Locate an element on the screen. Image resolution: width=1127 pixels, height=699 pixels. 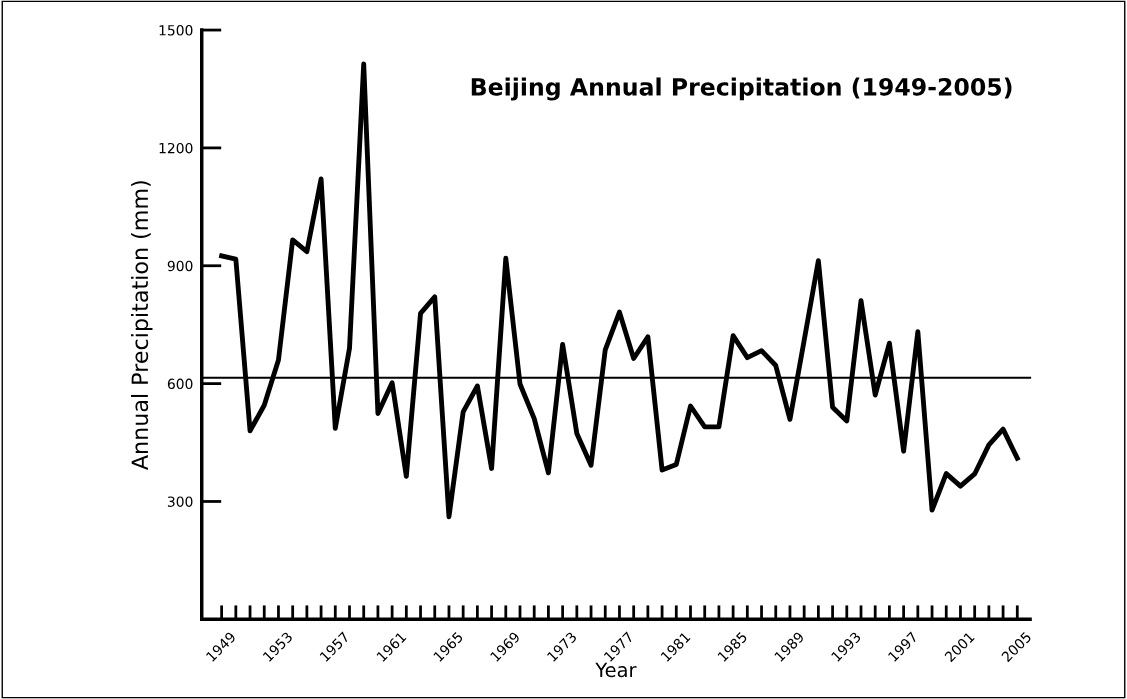
text: Beijing Annual Precipitation (1949-2005) is located at coordinates (741, 89).